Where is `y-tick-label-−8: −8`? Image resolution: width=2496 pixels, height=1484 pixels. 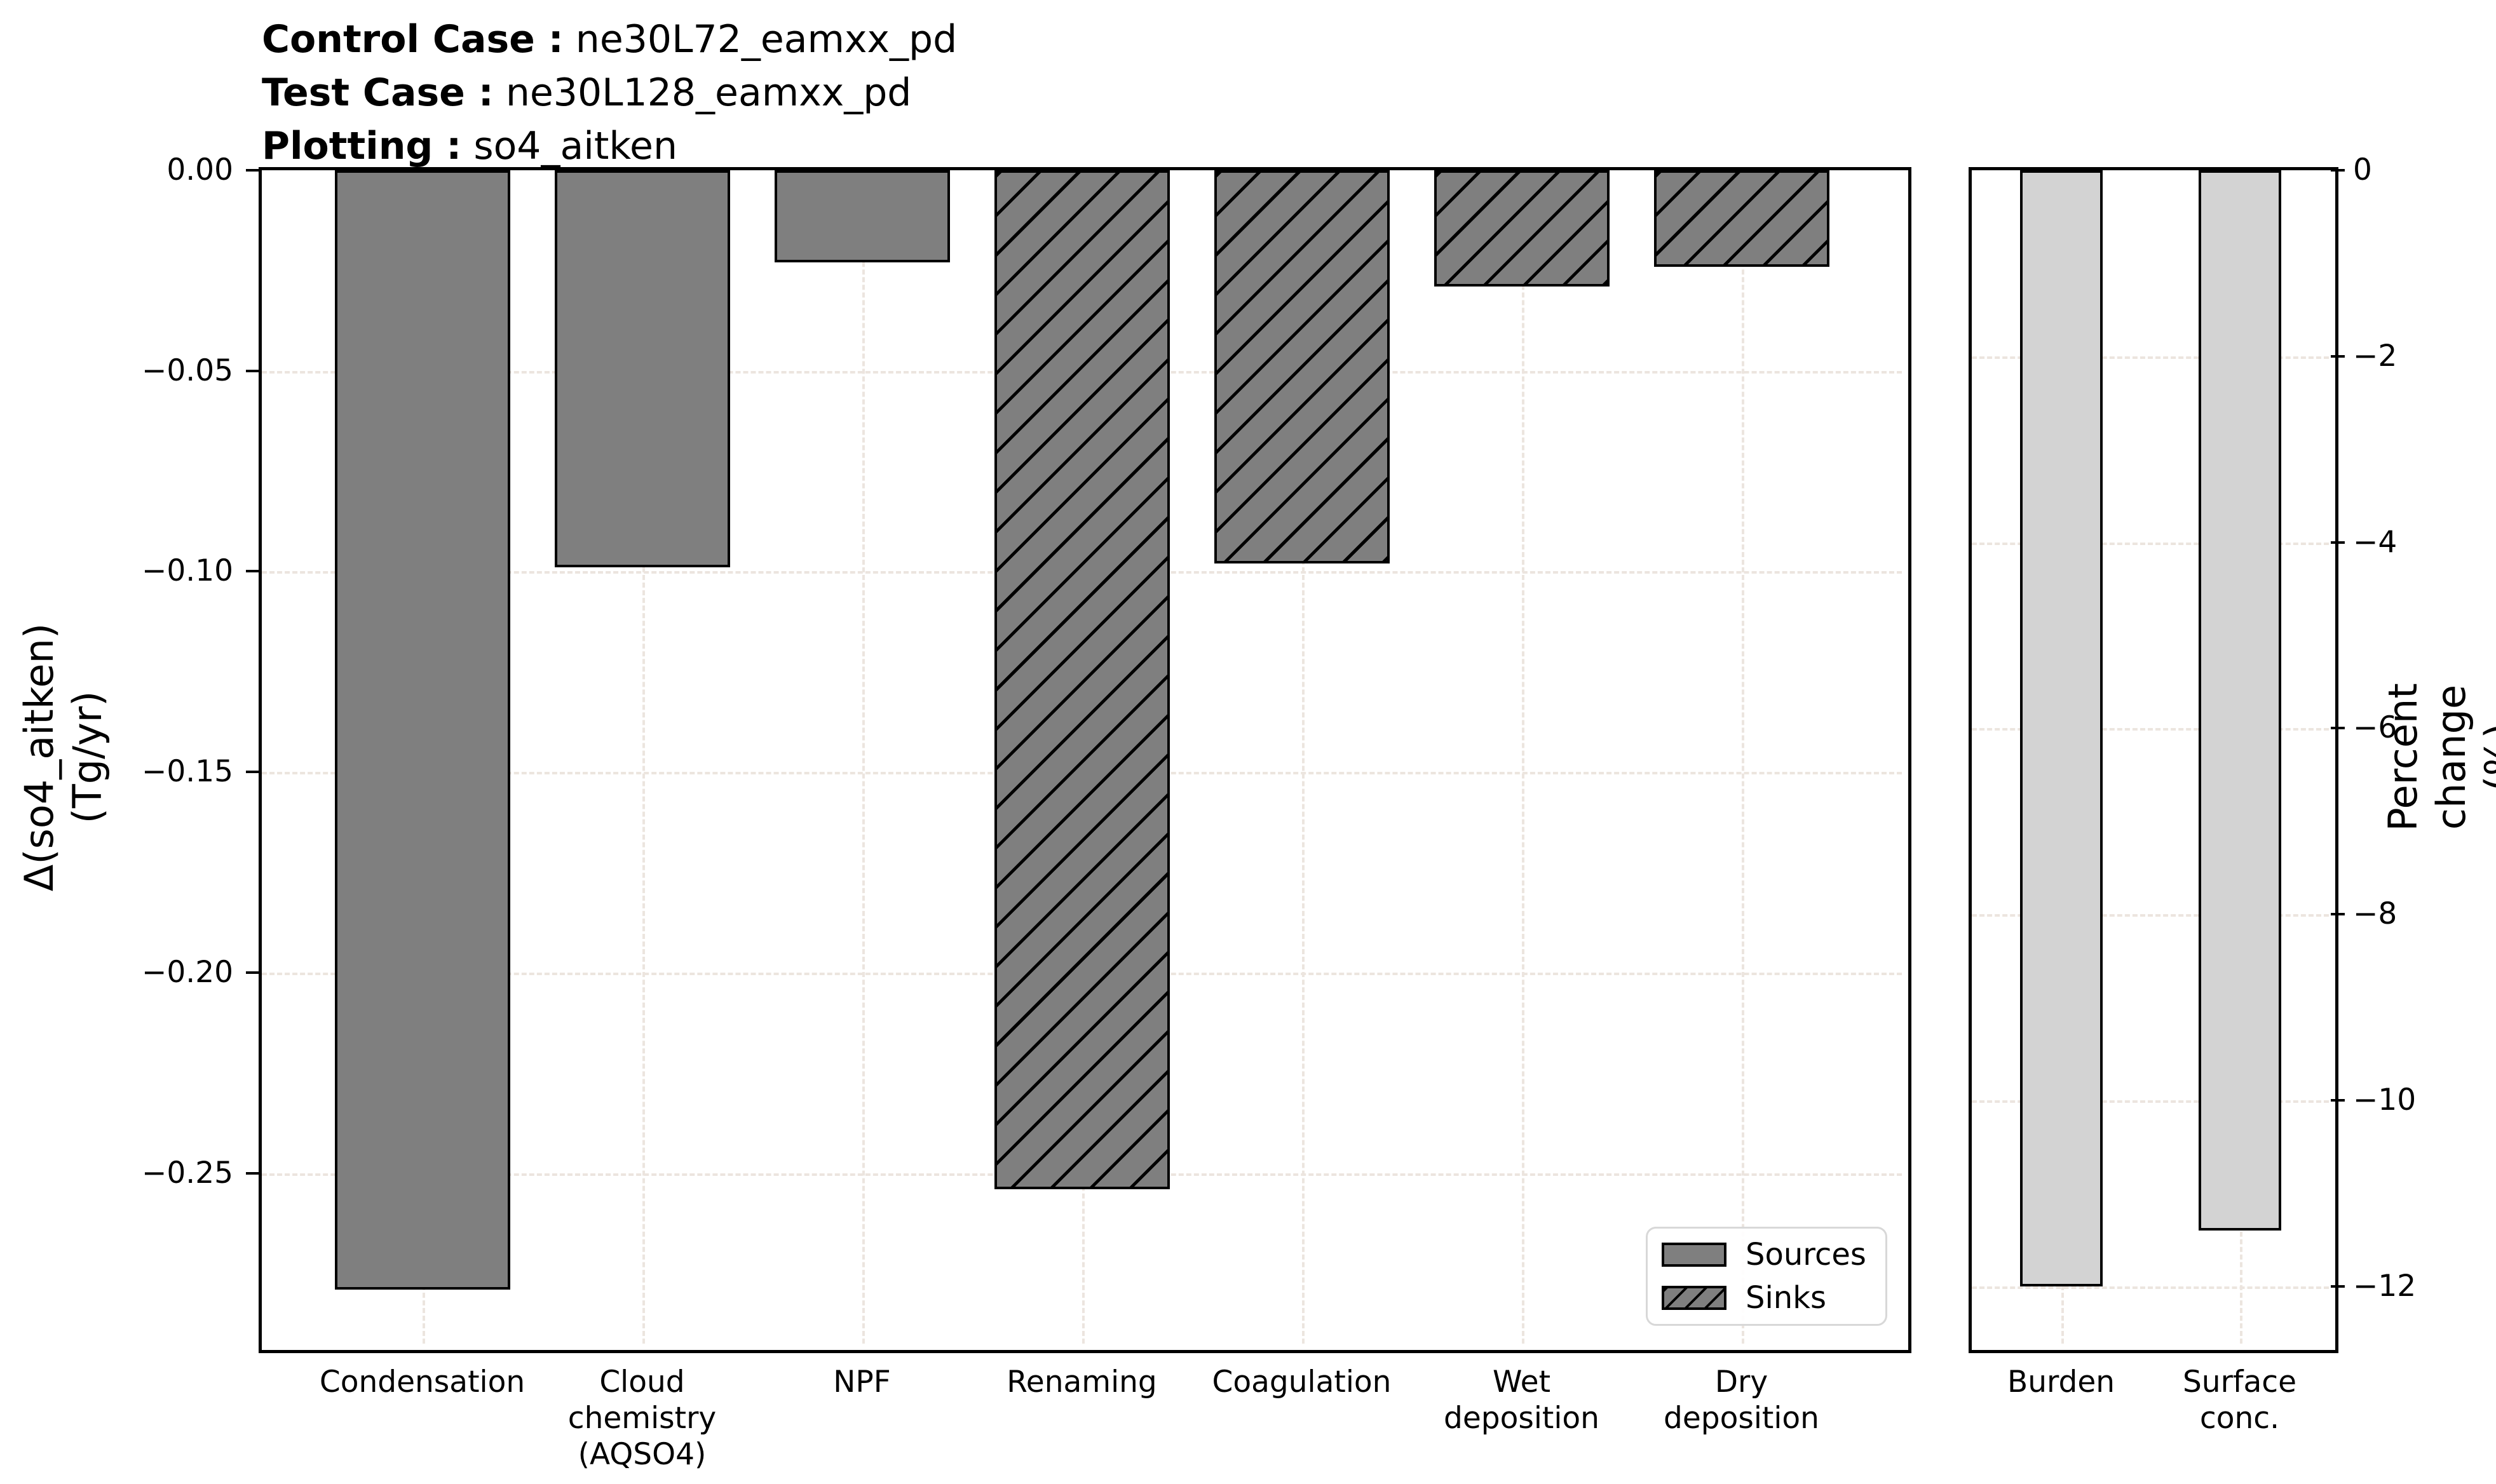 y-tick-label-−8: −8 is located at coordinates (2375, 914).